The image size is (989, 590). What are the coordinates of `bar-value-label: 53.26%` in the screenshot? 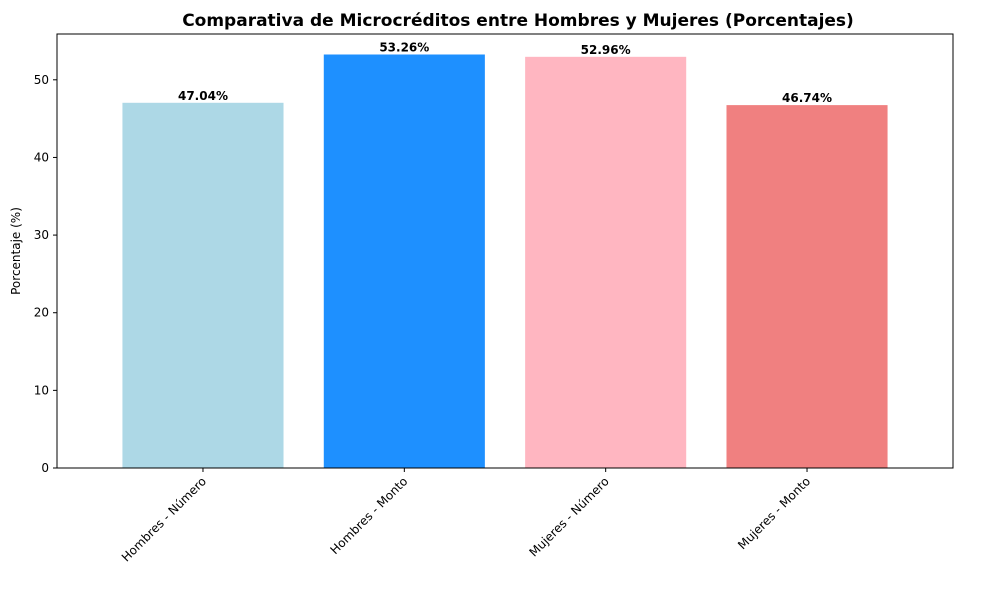 It's located at (404, 47).